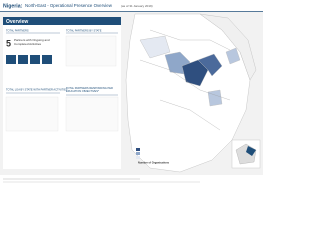  I want to click on inset-region, so click(251, 151).